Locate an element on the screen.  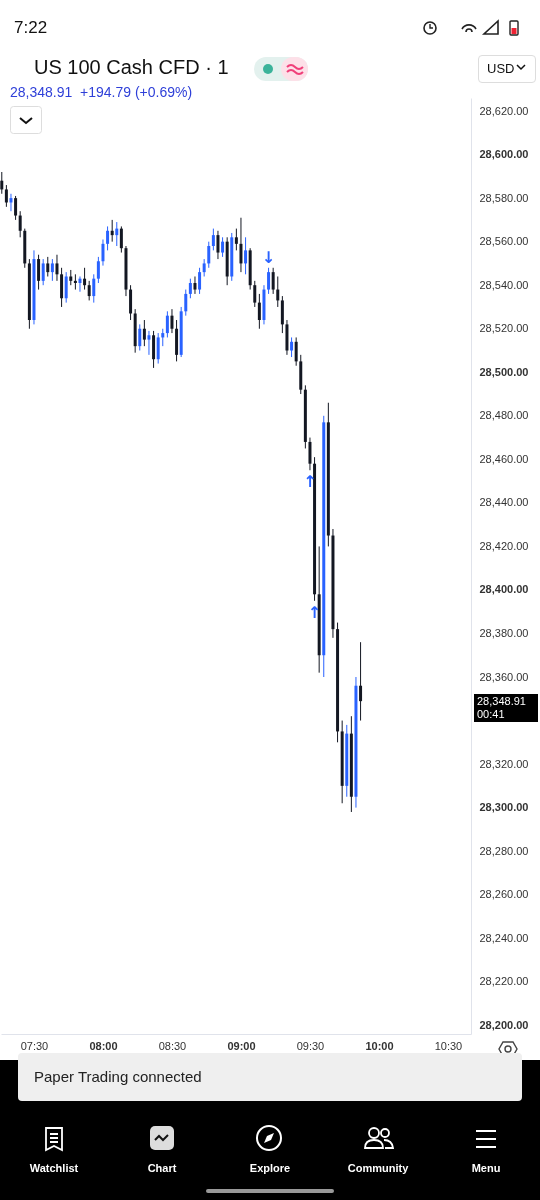
y-tick-label: 28,580.00 is located at coordinates (504, 197).